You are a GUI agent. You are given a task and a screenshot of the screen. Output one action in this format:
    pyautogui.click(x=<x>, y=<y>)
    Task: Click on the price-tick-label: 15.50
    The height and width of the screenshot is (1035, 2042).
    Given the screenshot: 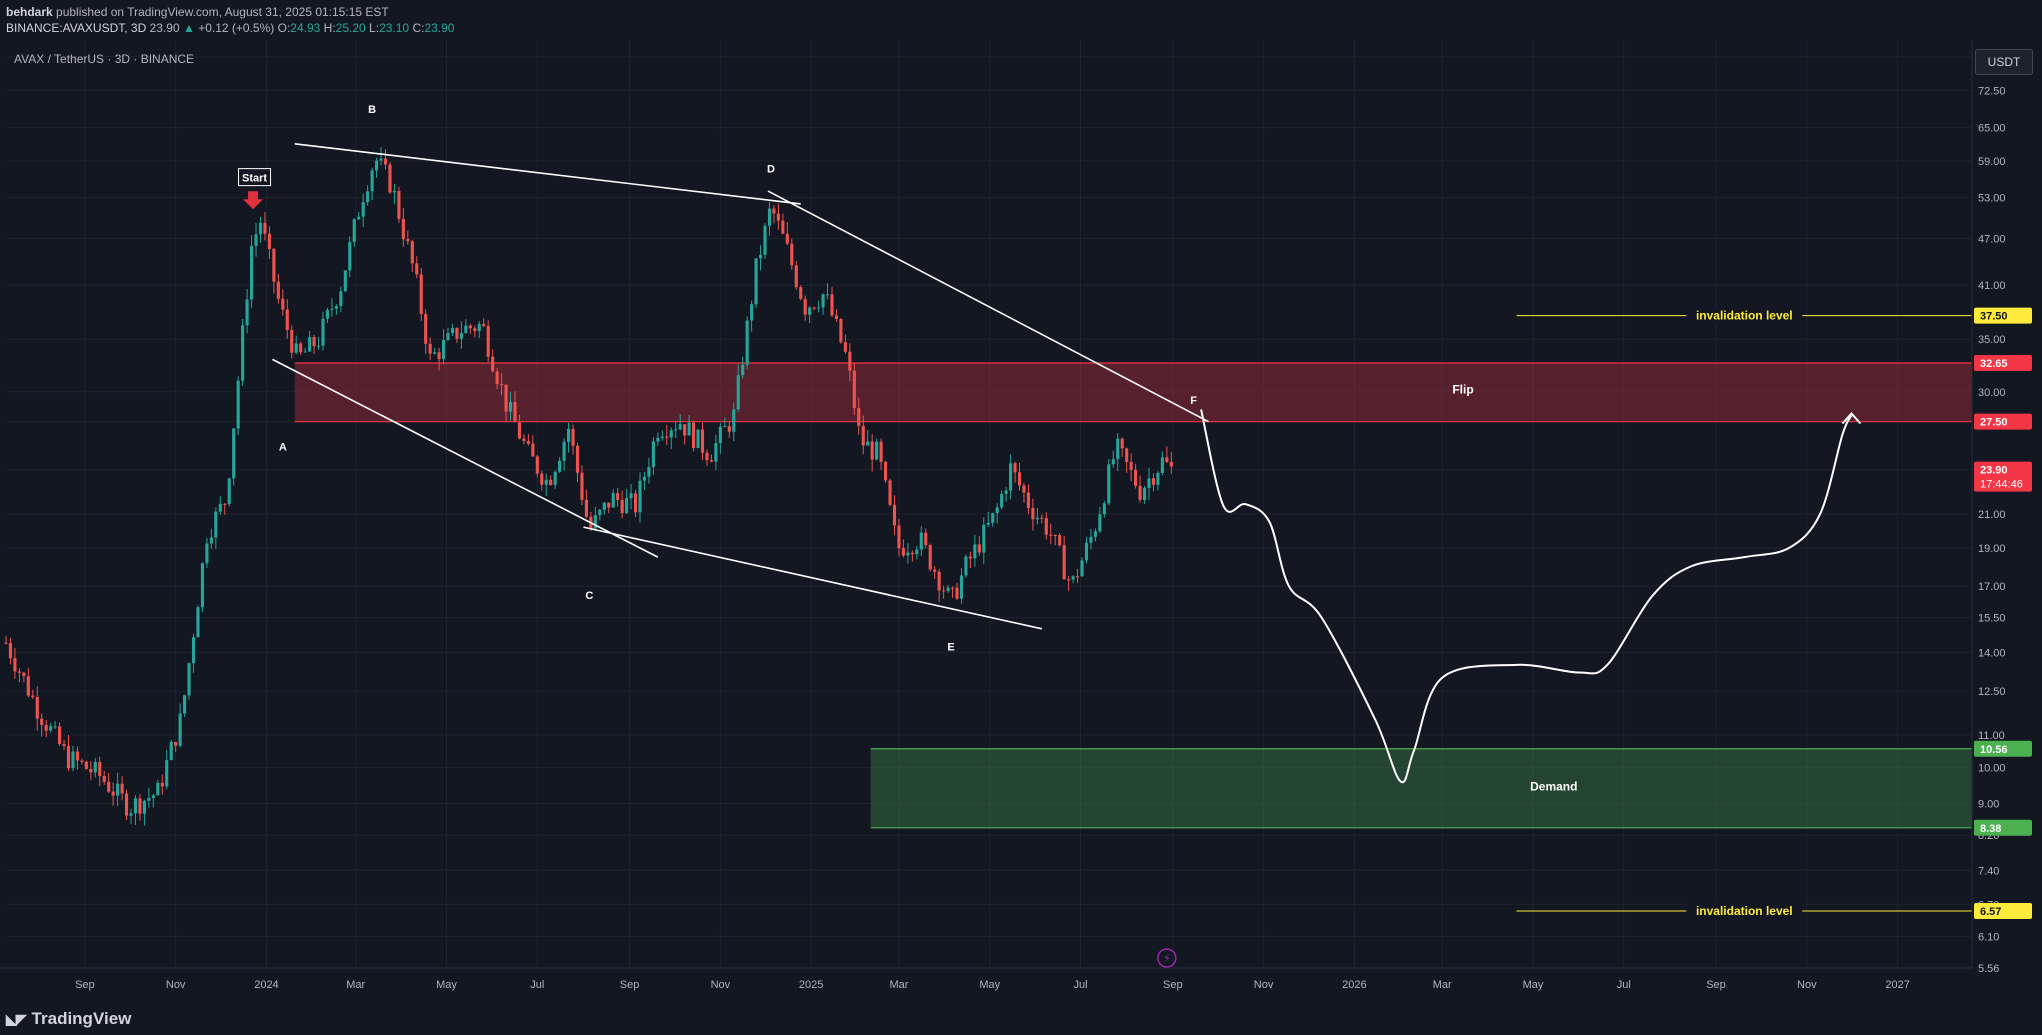 What is the action you would take?
    pyautogui.click(x=1992, y=619)
    